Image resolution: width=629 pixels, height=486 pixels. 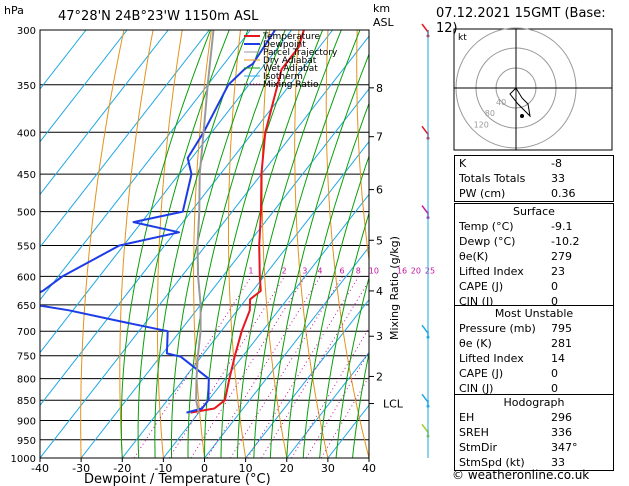 What do you see at coordinates (482, 193) in the screenshot?
I see `row-label: PW (cm)` at bounding box center [482, 193].